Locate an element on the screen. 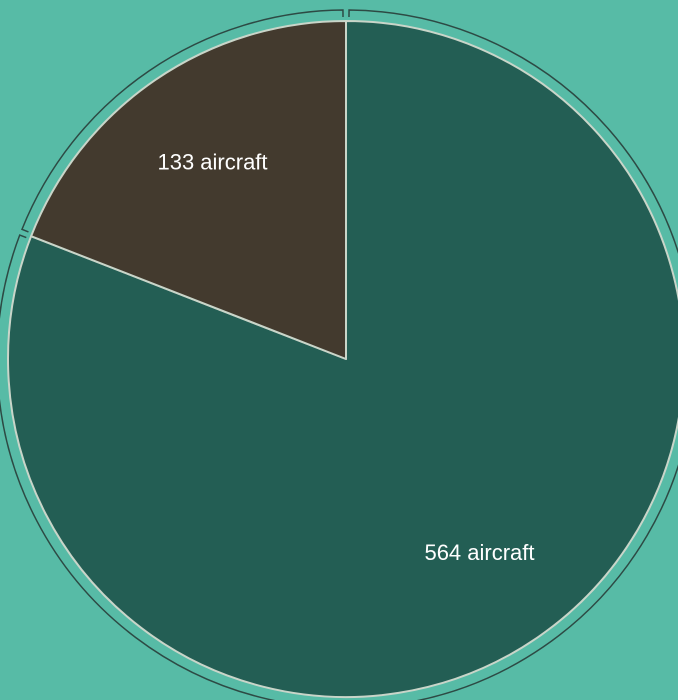 This screenshot has height=700, width=678. slice-label-133-aircraft: 133 aircraft is located at coordinates (212, 161).